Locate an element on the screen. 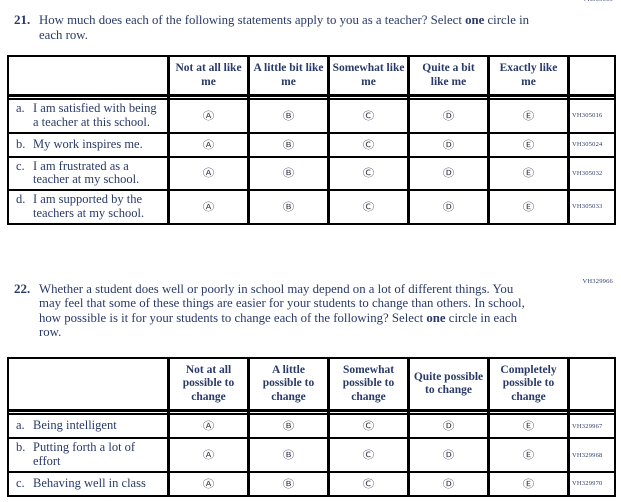 The image size is (621, 502). q21-col-header-3: Somewhat like me is located at coordinates (367, 77).